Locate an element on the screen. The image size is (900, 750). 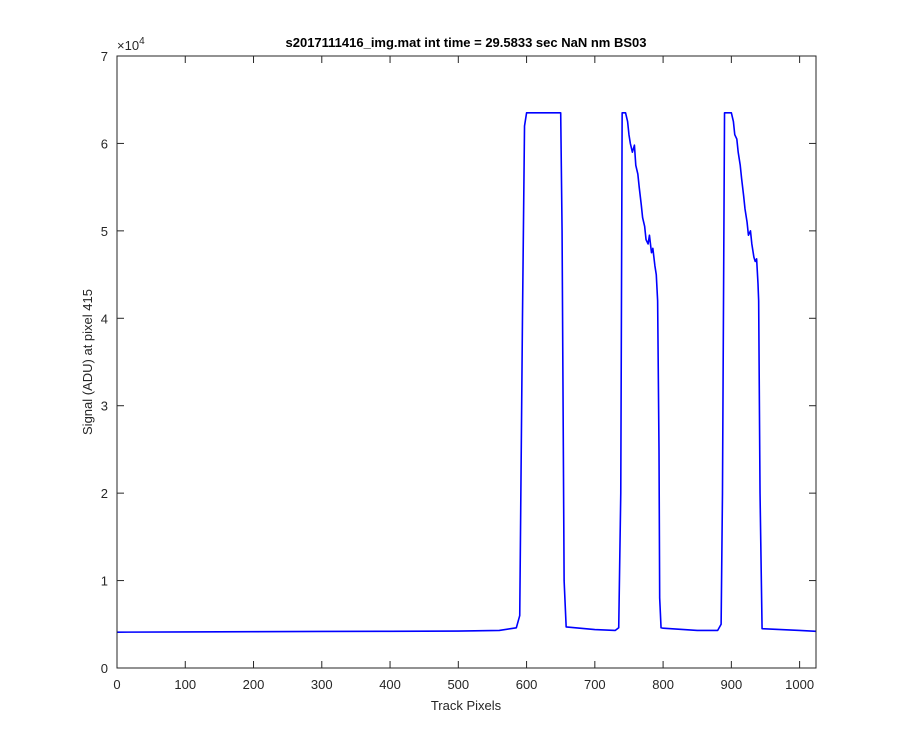
x-axis-label: Track Pixels is located at coordinates (466, 705).